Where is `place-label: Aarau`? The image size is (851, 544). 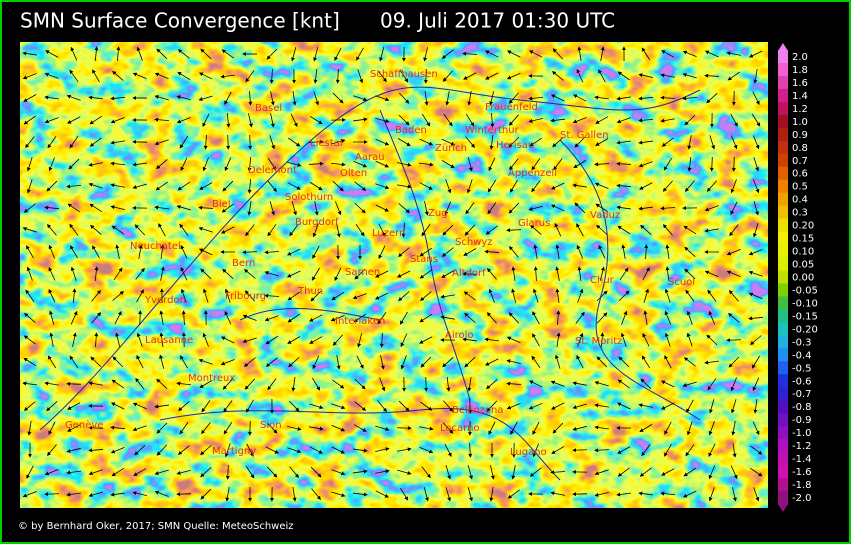
place-label: Aarau is located at coordinates (370, 157).